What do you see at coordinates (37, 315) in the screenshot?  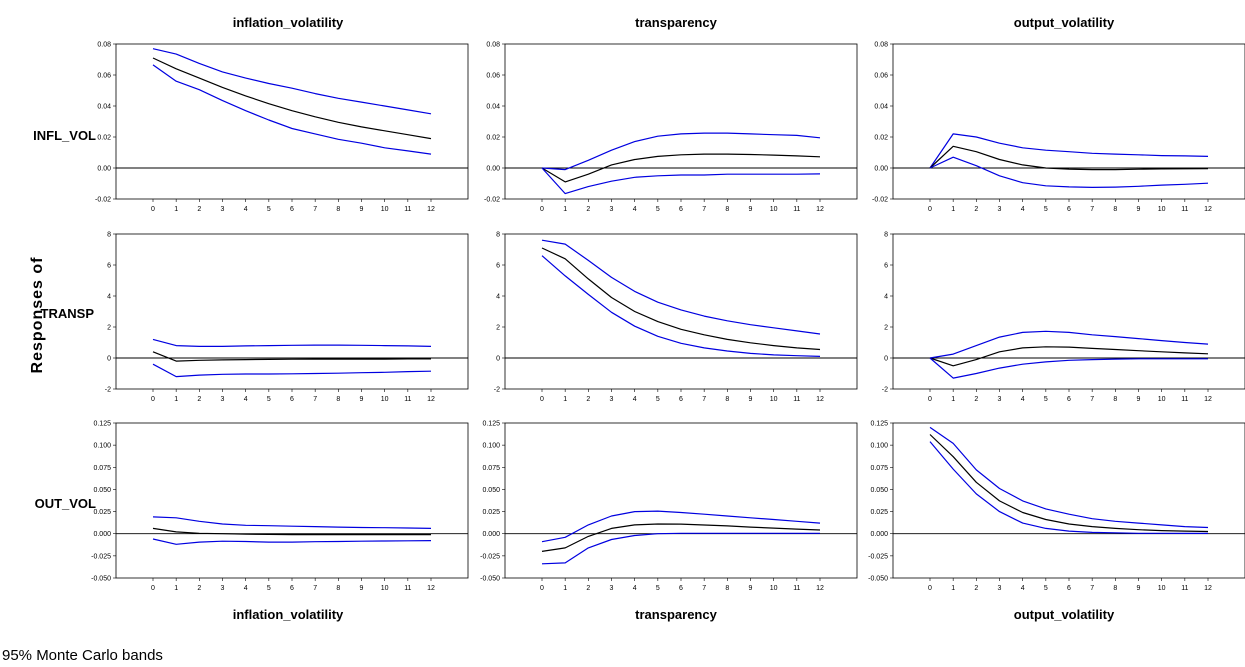 I see `y-axis-label: Responses of` at bounding box center [37, 315].